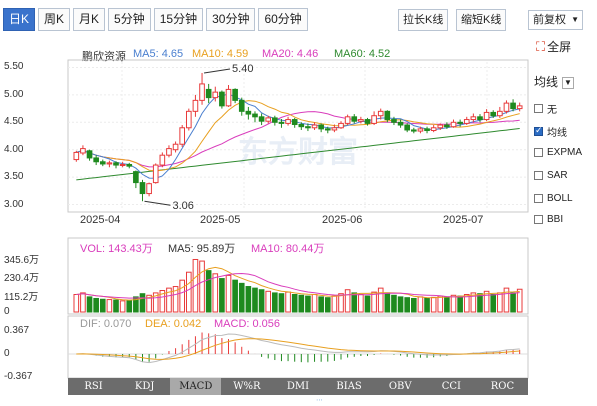  What do you see at coordinates (555, 219) in the screenshot?
I see `overlay-option-label: BBI` at bounding box center [555, 219].